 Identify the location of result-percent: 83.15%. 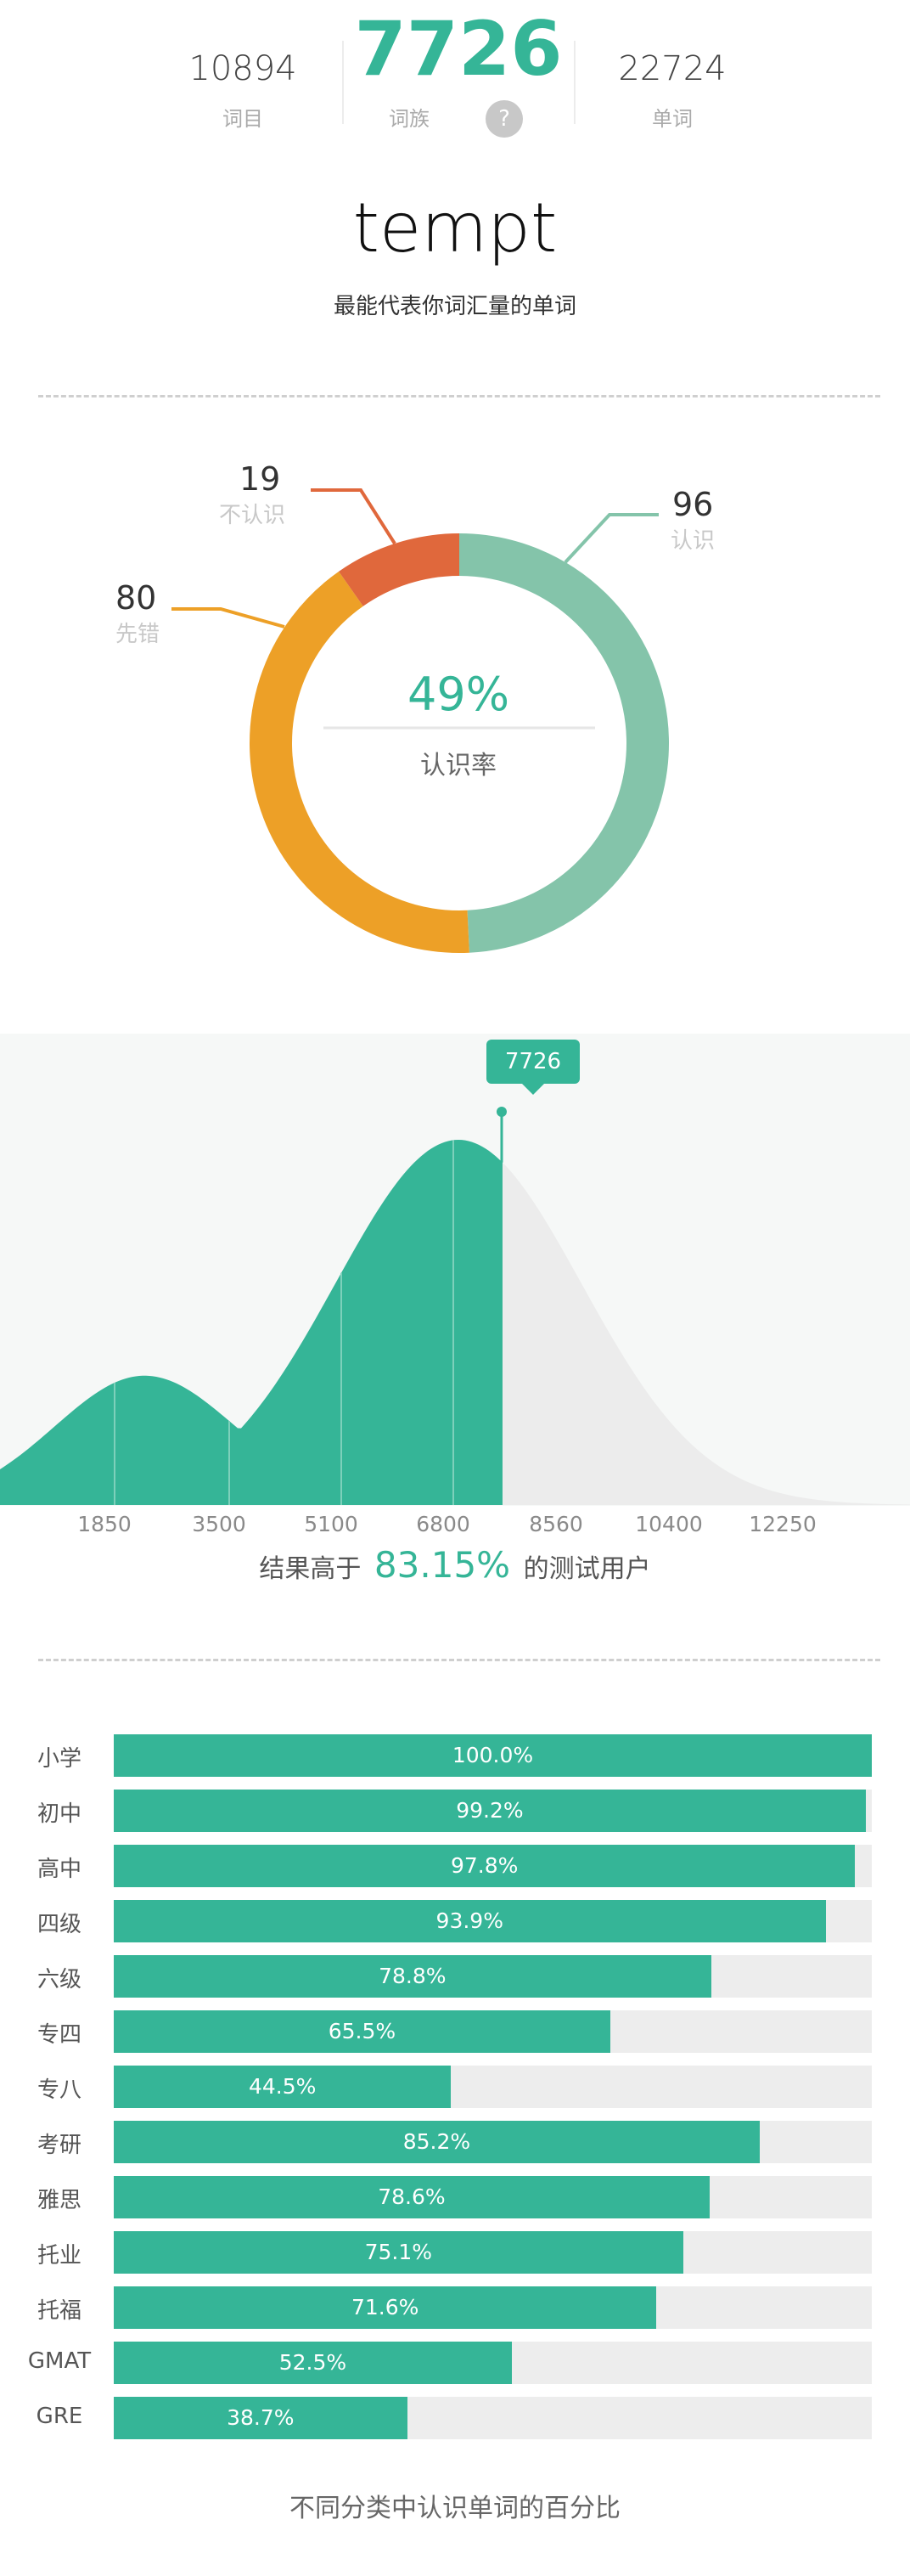
(442, 1565).